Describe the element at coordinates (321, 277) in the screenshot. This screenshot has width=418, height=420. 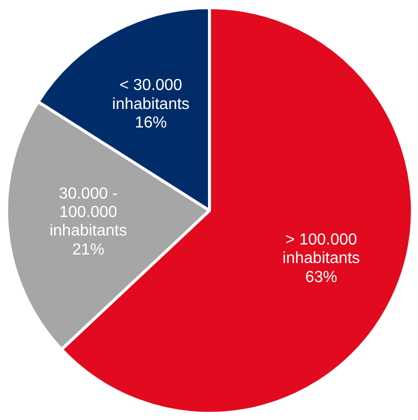
I see `data-label: 63%` at that location.